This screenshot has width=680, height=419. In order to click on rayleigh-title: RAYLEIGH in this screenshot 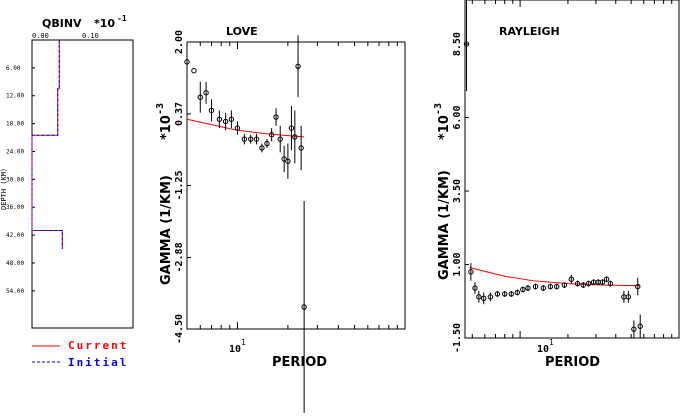, I will do `click(529, 31)`.